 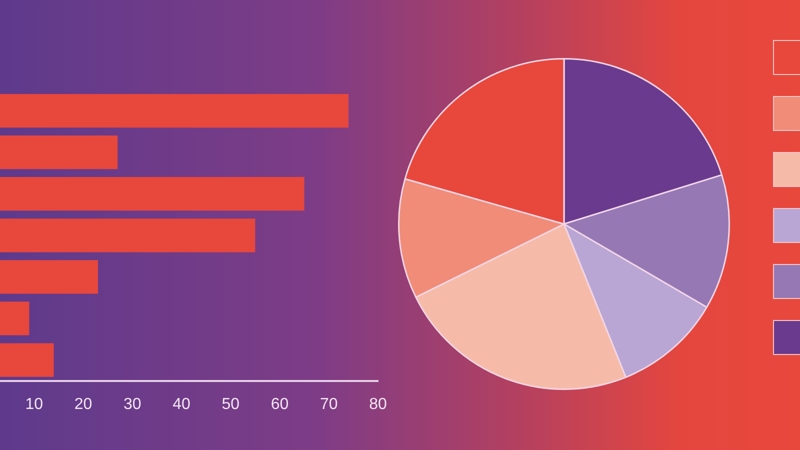 I want to click on x-tick-label: 70, so click(x=329, y=404).